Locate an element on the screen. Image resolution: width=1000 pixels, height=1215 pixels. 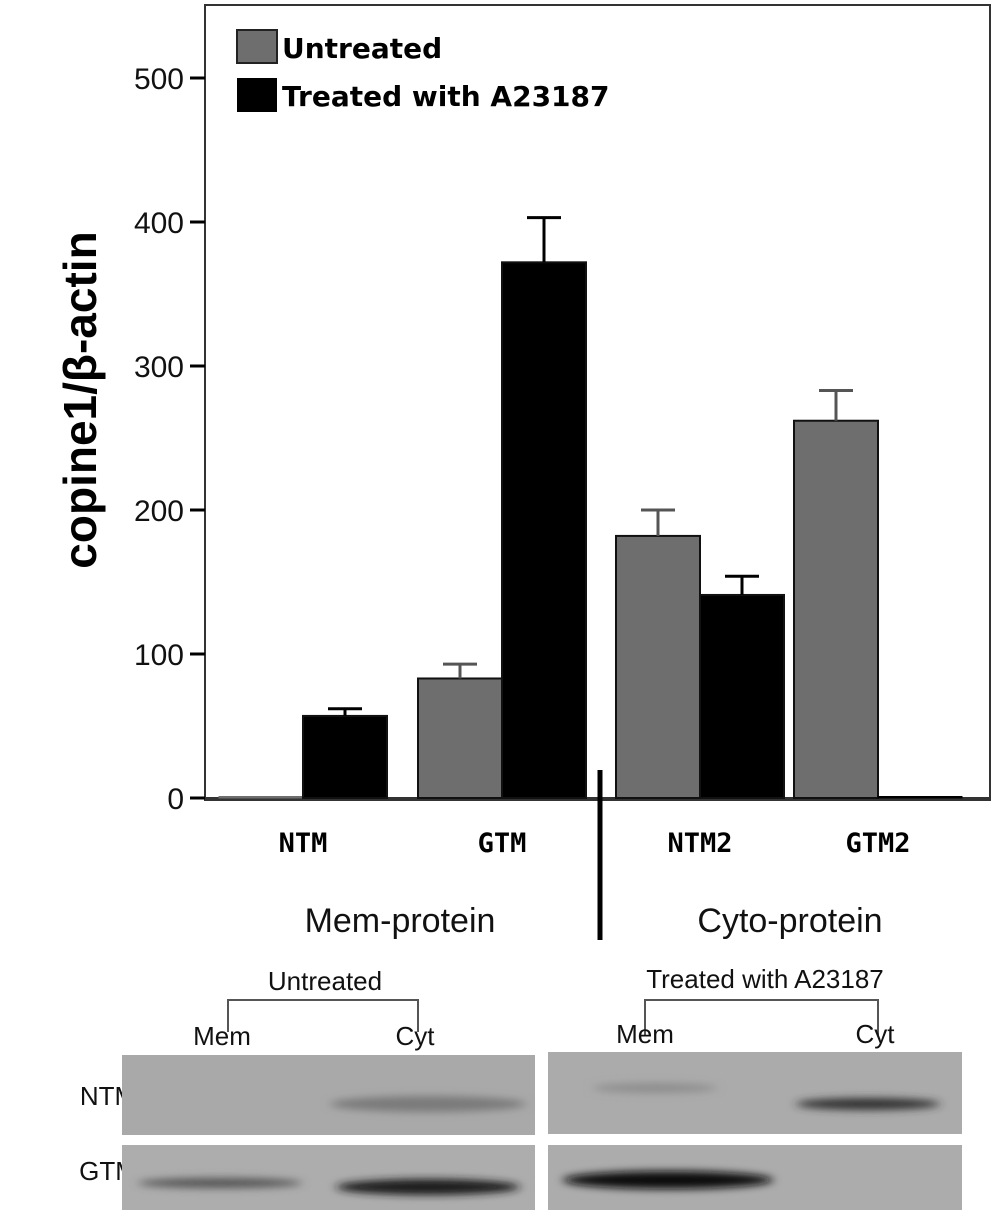
bracket-untreated is located at coordinates (323, 1015).